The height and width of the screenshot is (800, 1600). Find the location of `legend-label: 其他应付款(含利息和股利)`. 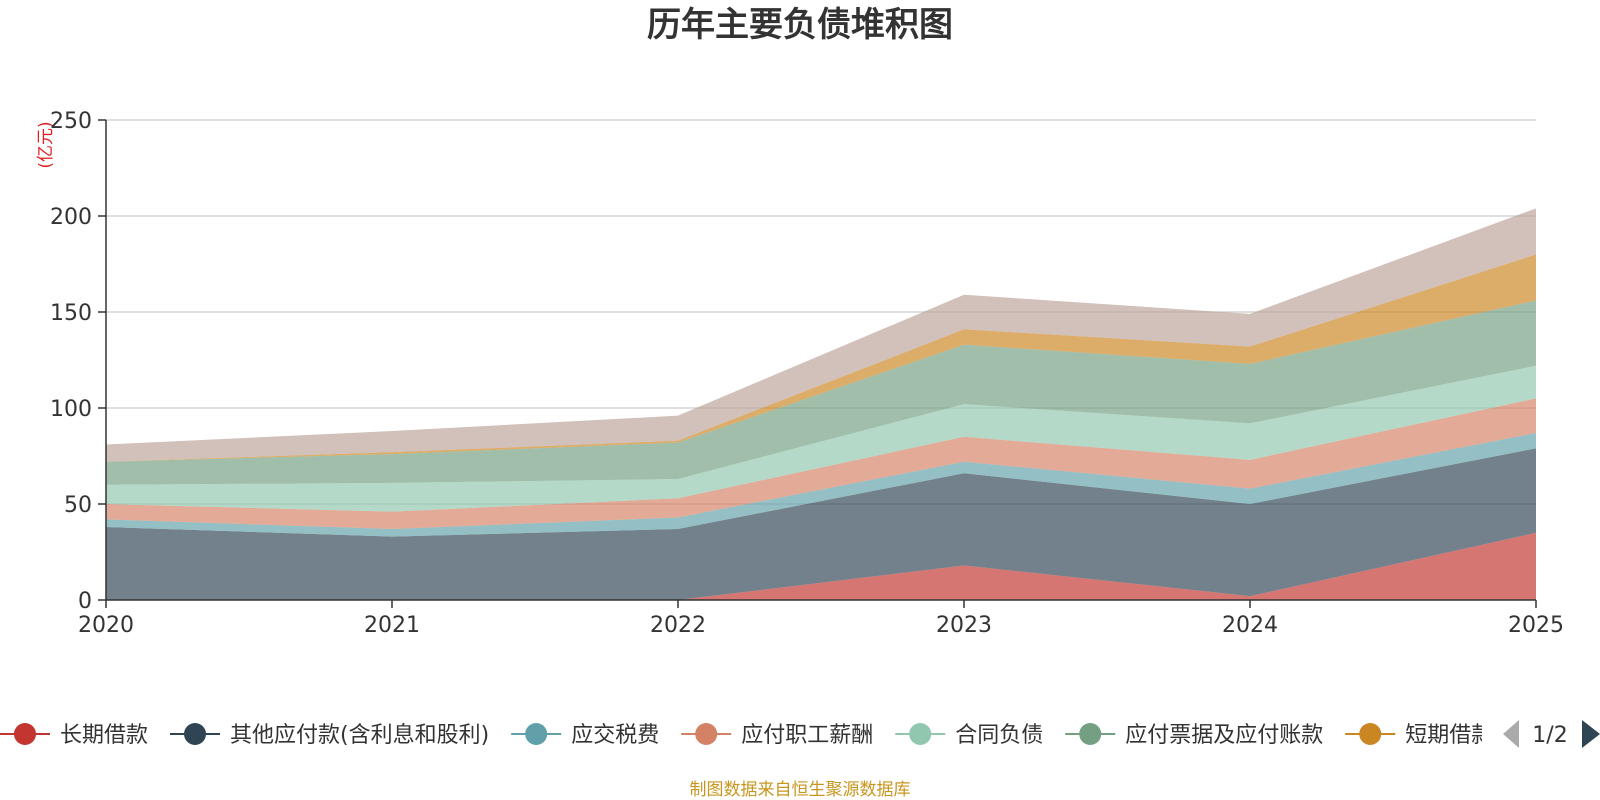

legend-label: 其他应付款(含利息和股利) is located at coordinates (359, 735).